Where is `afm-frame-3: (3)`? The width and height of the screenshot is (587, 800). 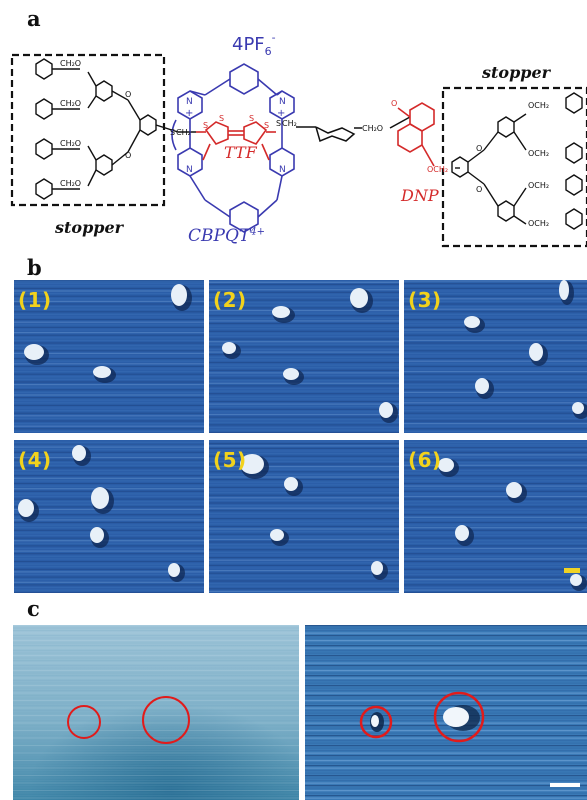 afm-frame-3: (3) is located at coordinates (495, 356).